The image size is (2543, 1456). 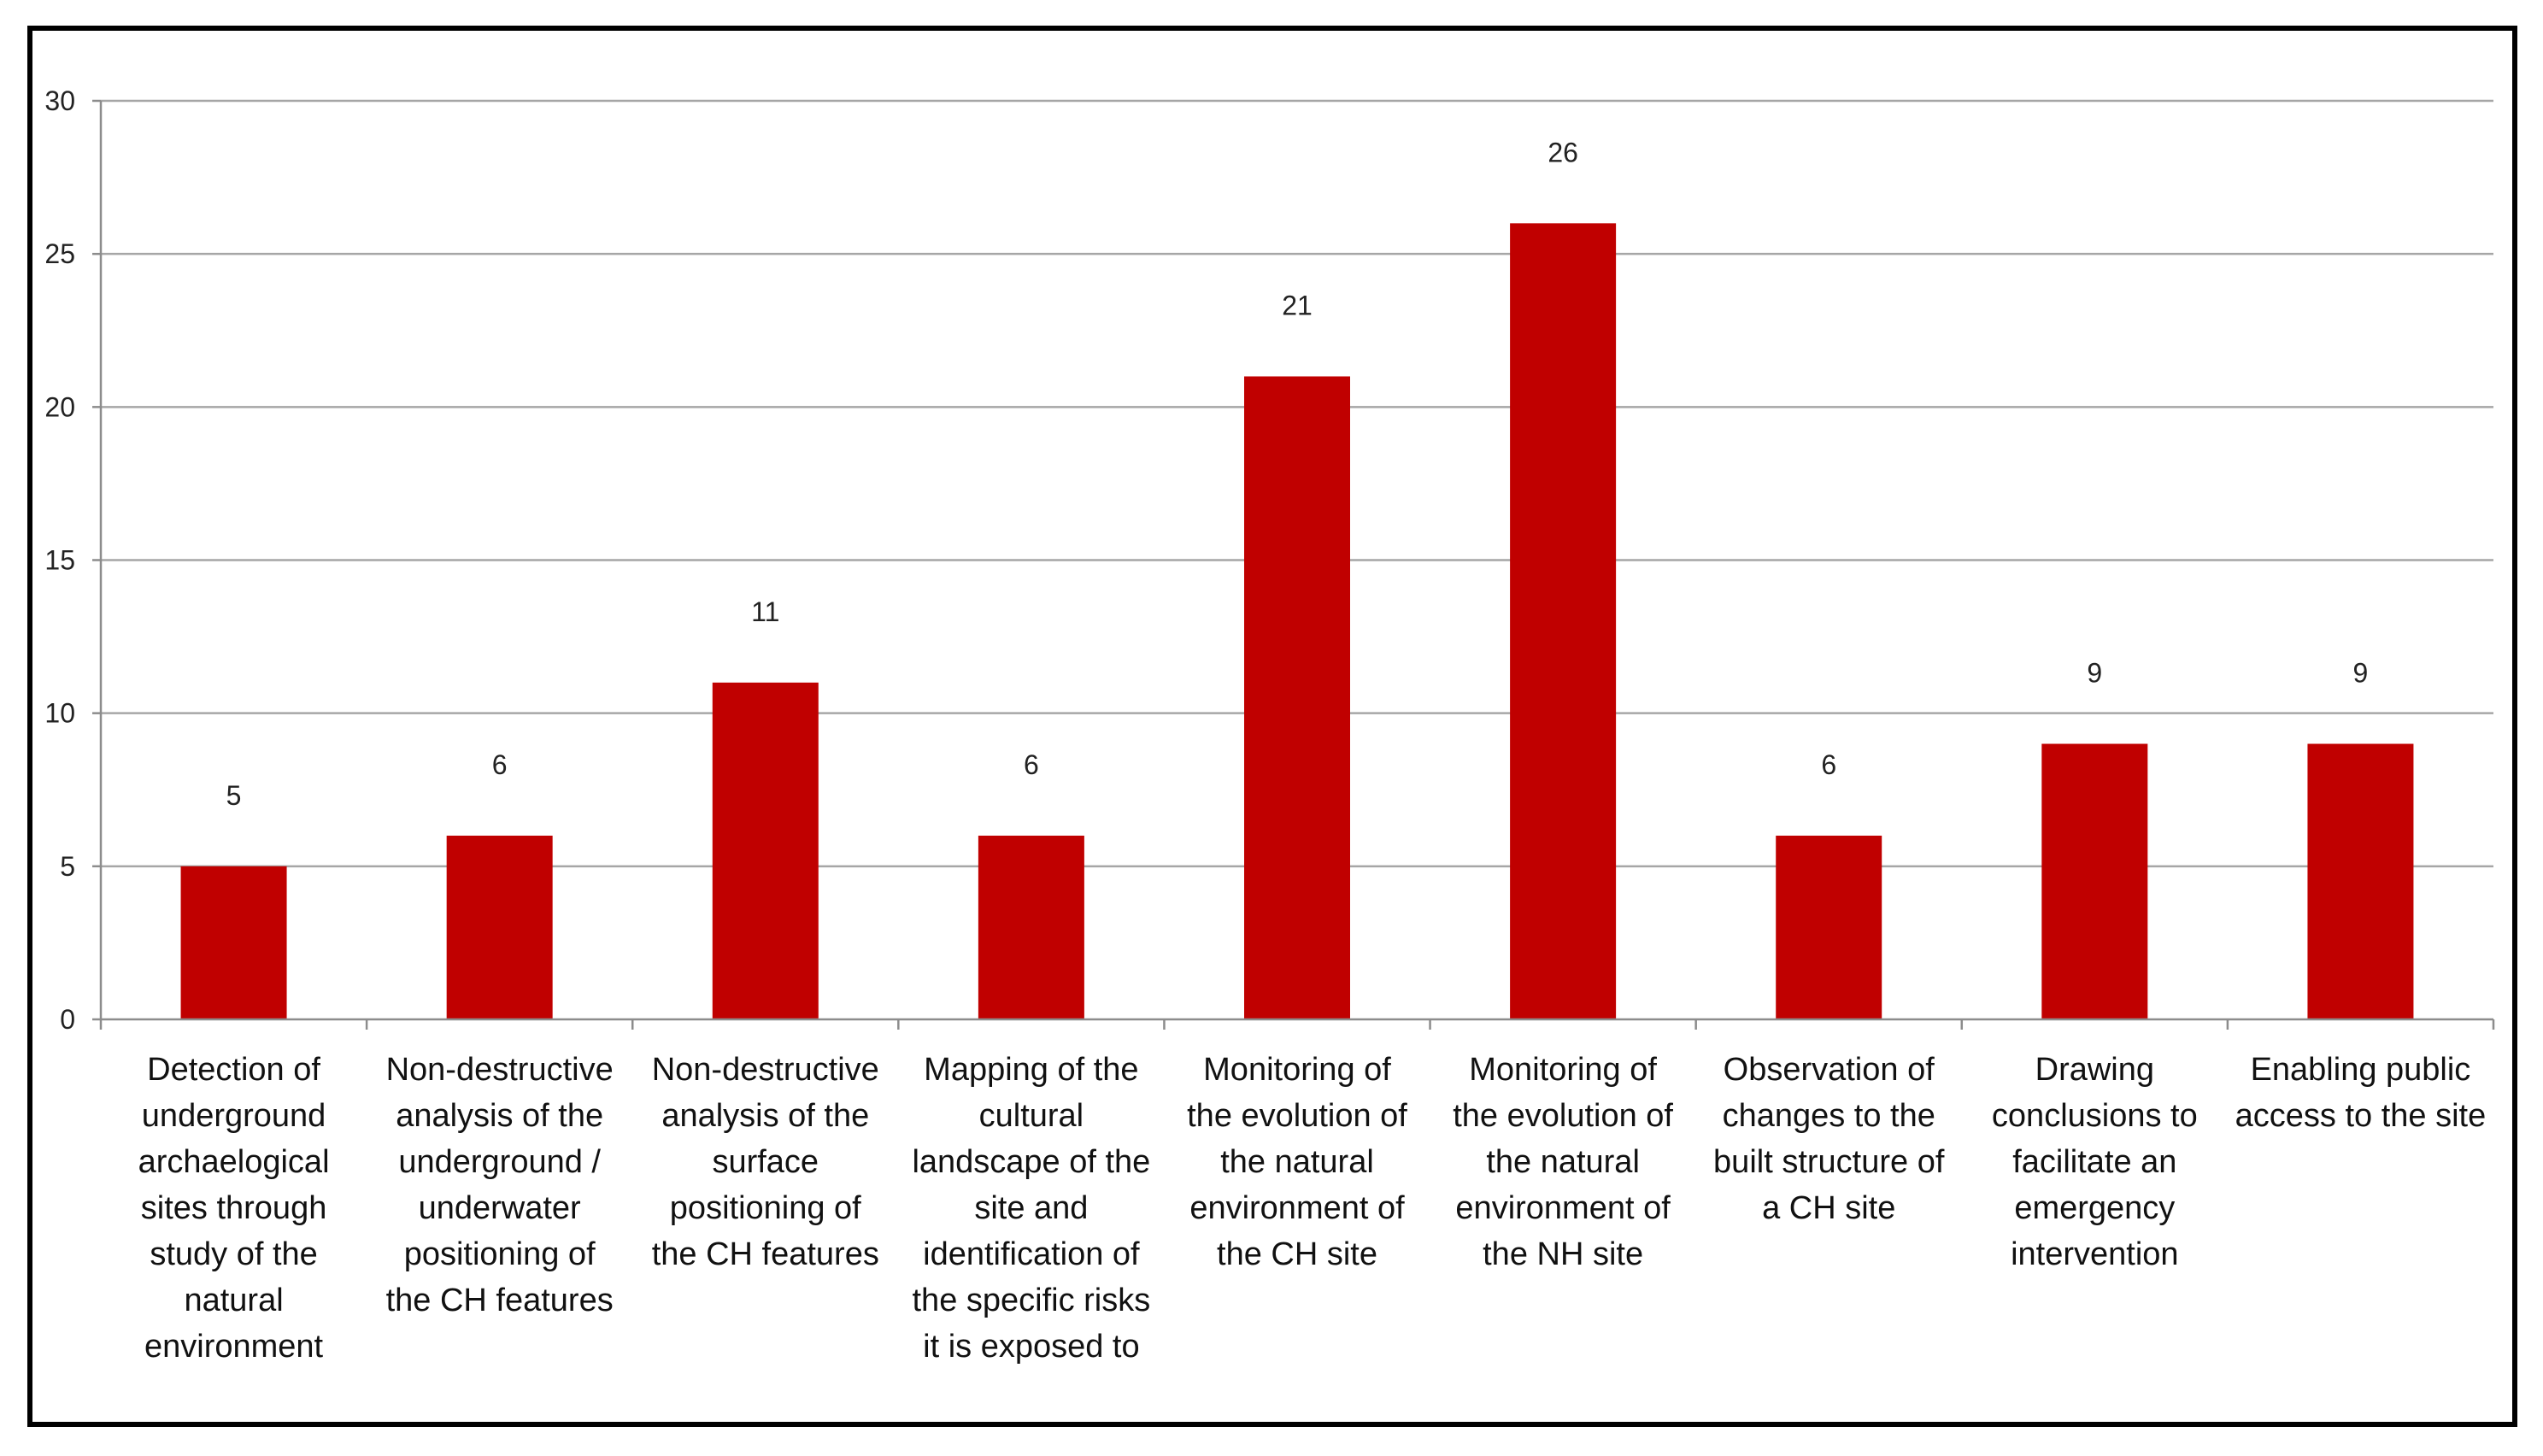 What do you see at coordinates (60, 254) in the screenshot?
I see `y-tick-label: 25` at bounding box center [60, 254].